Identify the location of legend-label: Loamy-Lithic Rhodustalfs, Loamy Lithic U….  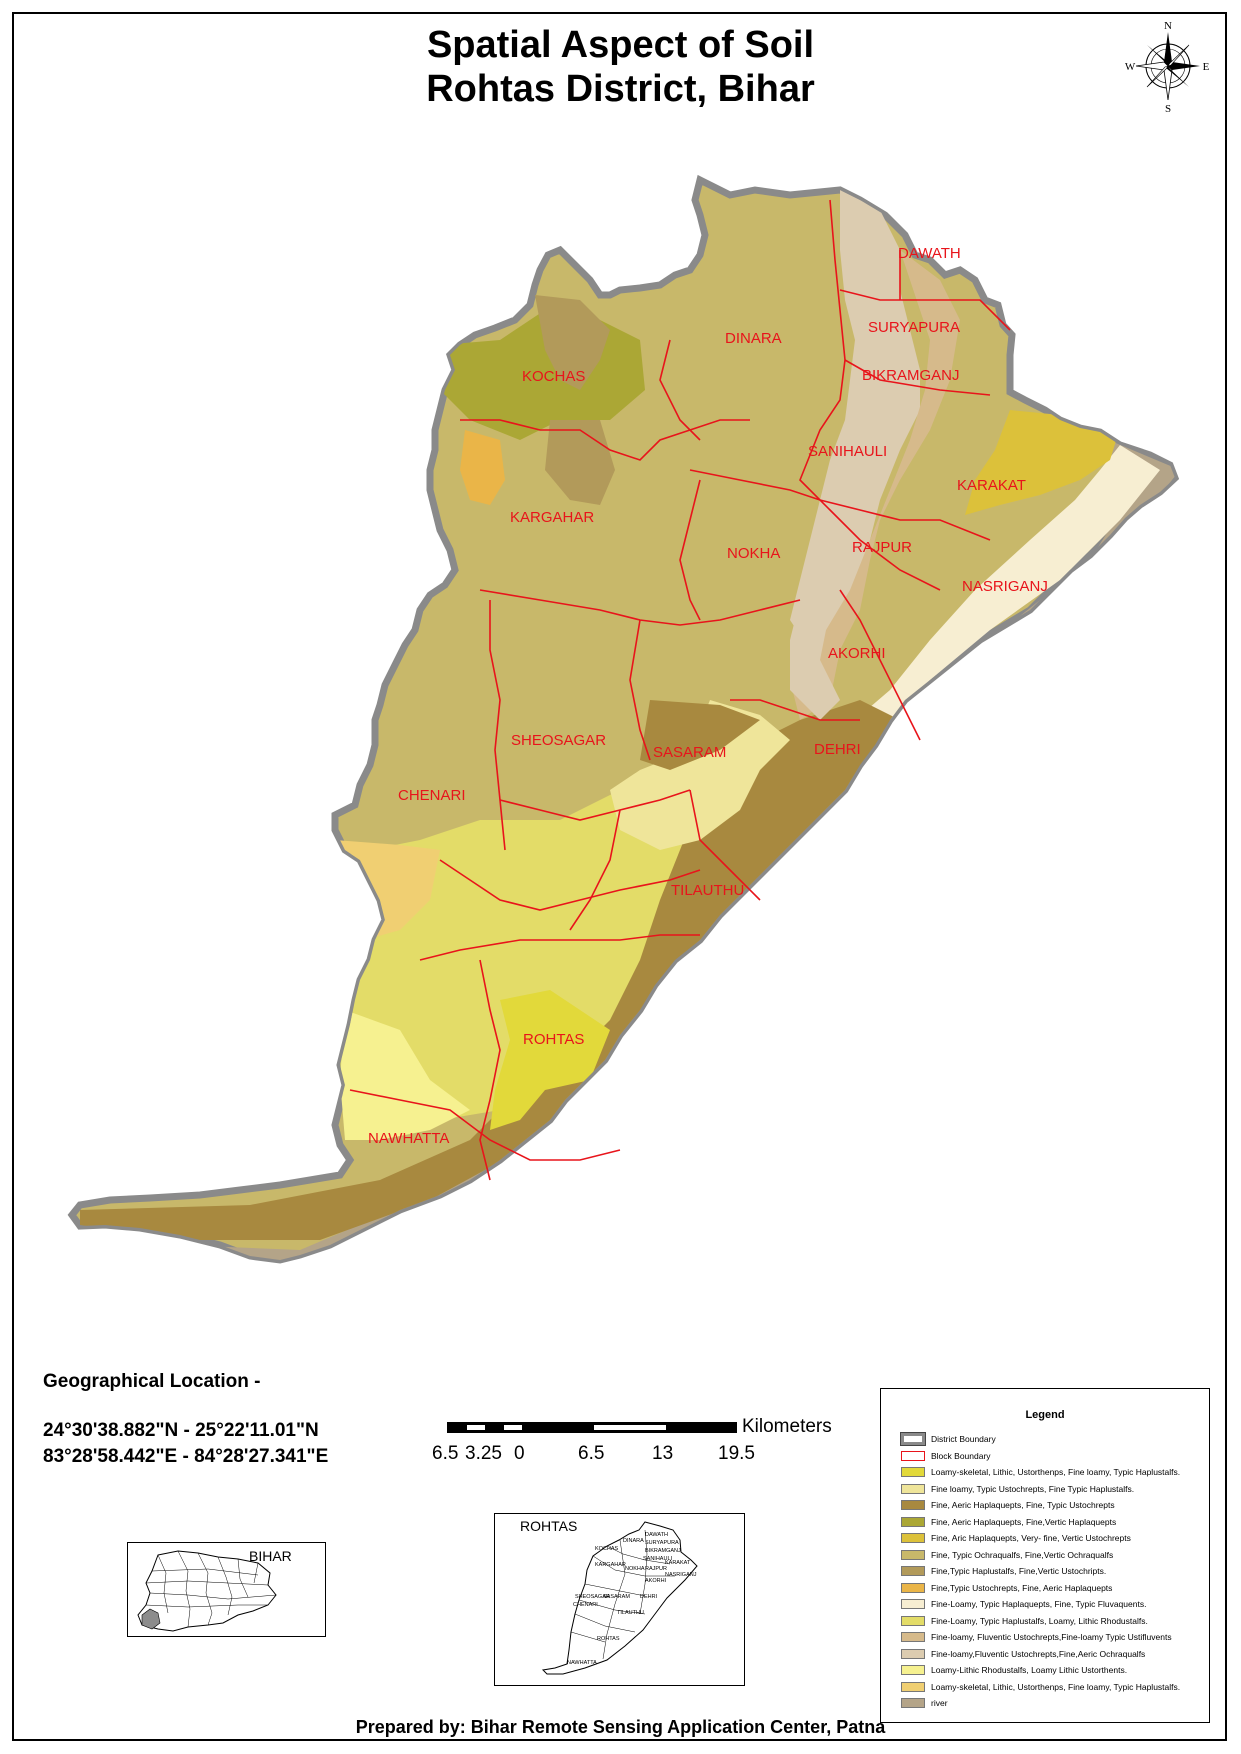
(1029, 1670).